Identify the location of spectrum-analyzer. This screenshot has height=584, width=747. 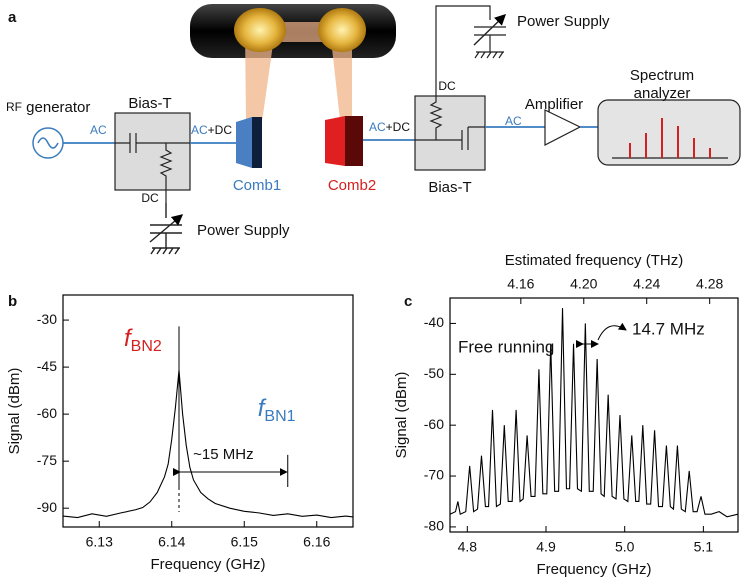
(669, 132).